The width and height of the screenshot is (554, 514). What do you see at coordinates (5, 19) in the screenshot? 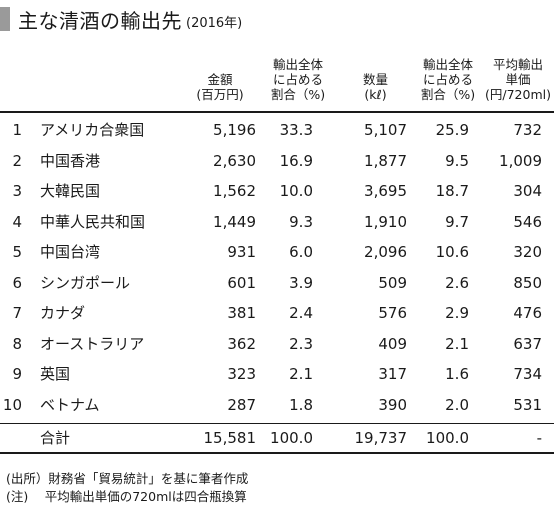
I see `title-marker` at bounding box center [5, 19].